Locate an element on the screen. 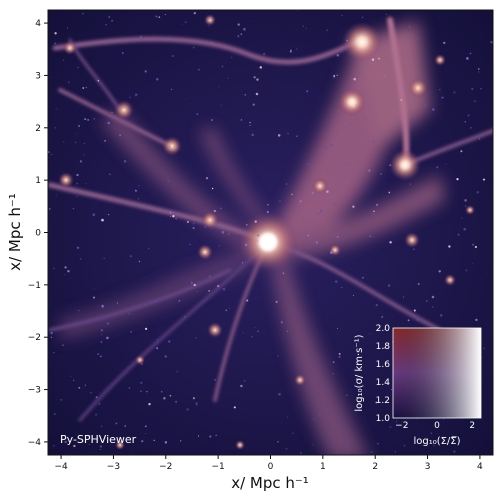  y-axis-label: x/ Mpc h⁻¹ is located at coordinates (15, 232).